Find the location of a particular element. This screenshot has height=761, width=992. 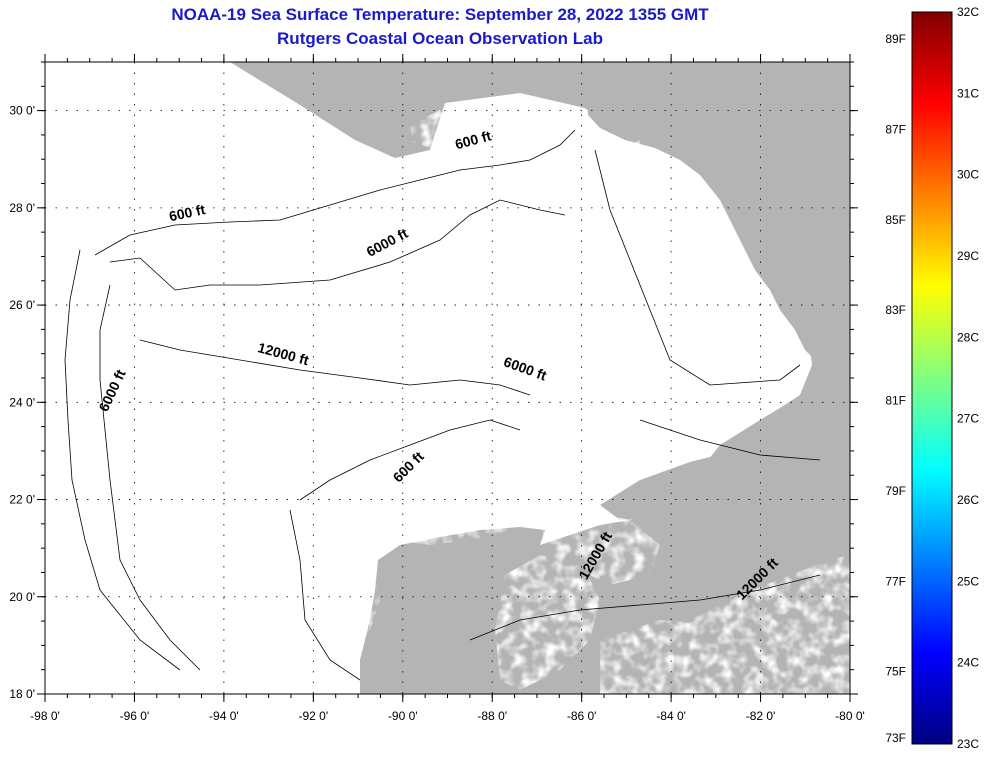

sst-blue-louisiana is located at coordinates (430, 129).